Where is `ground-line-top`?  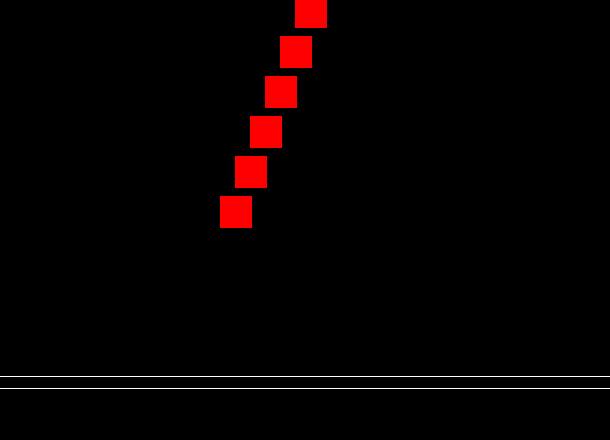 ground-line-top is located at coordinates (305, 376).